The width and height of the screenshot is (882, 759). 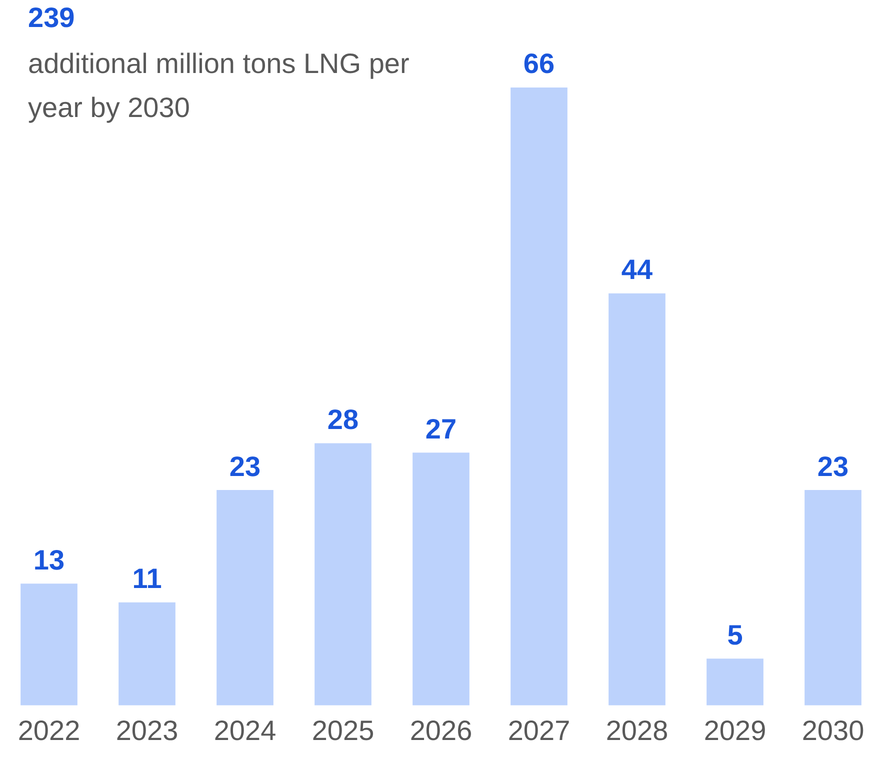 What do you see at coordinates (245, 730) in the screenshot?
I see `x-tick-label: 2024` at bounding box center [245, 730].